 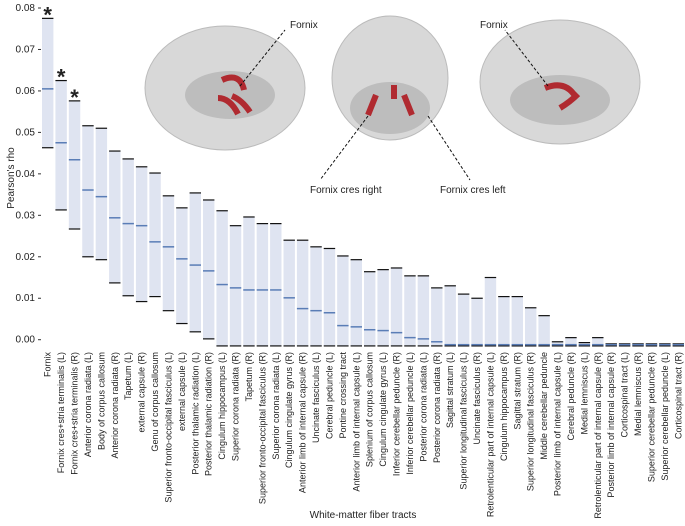 What do you see at coordinates (75, 413) in the screenshot?
I see `x-tick-label: Fornix cres+stria terminalis (R)` at bounding box center [75, 413].